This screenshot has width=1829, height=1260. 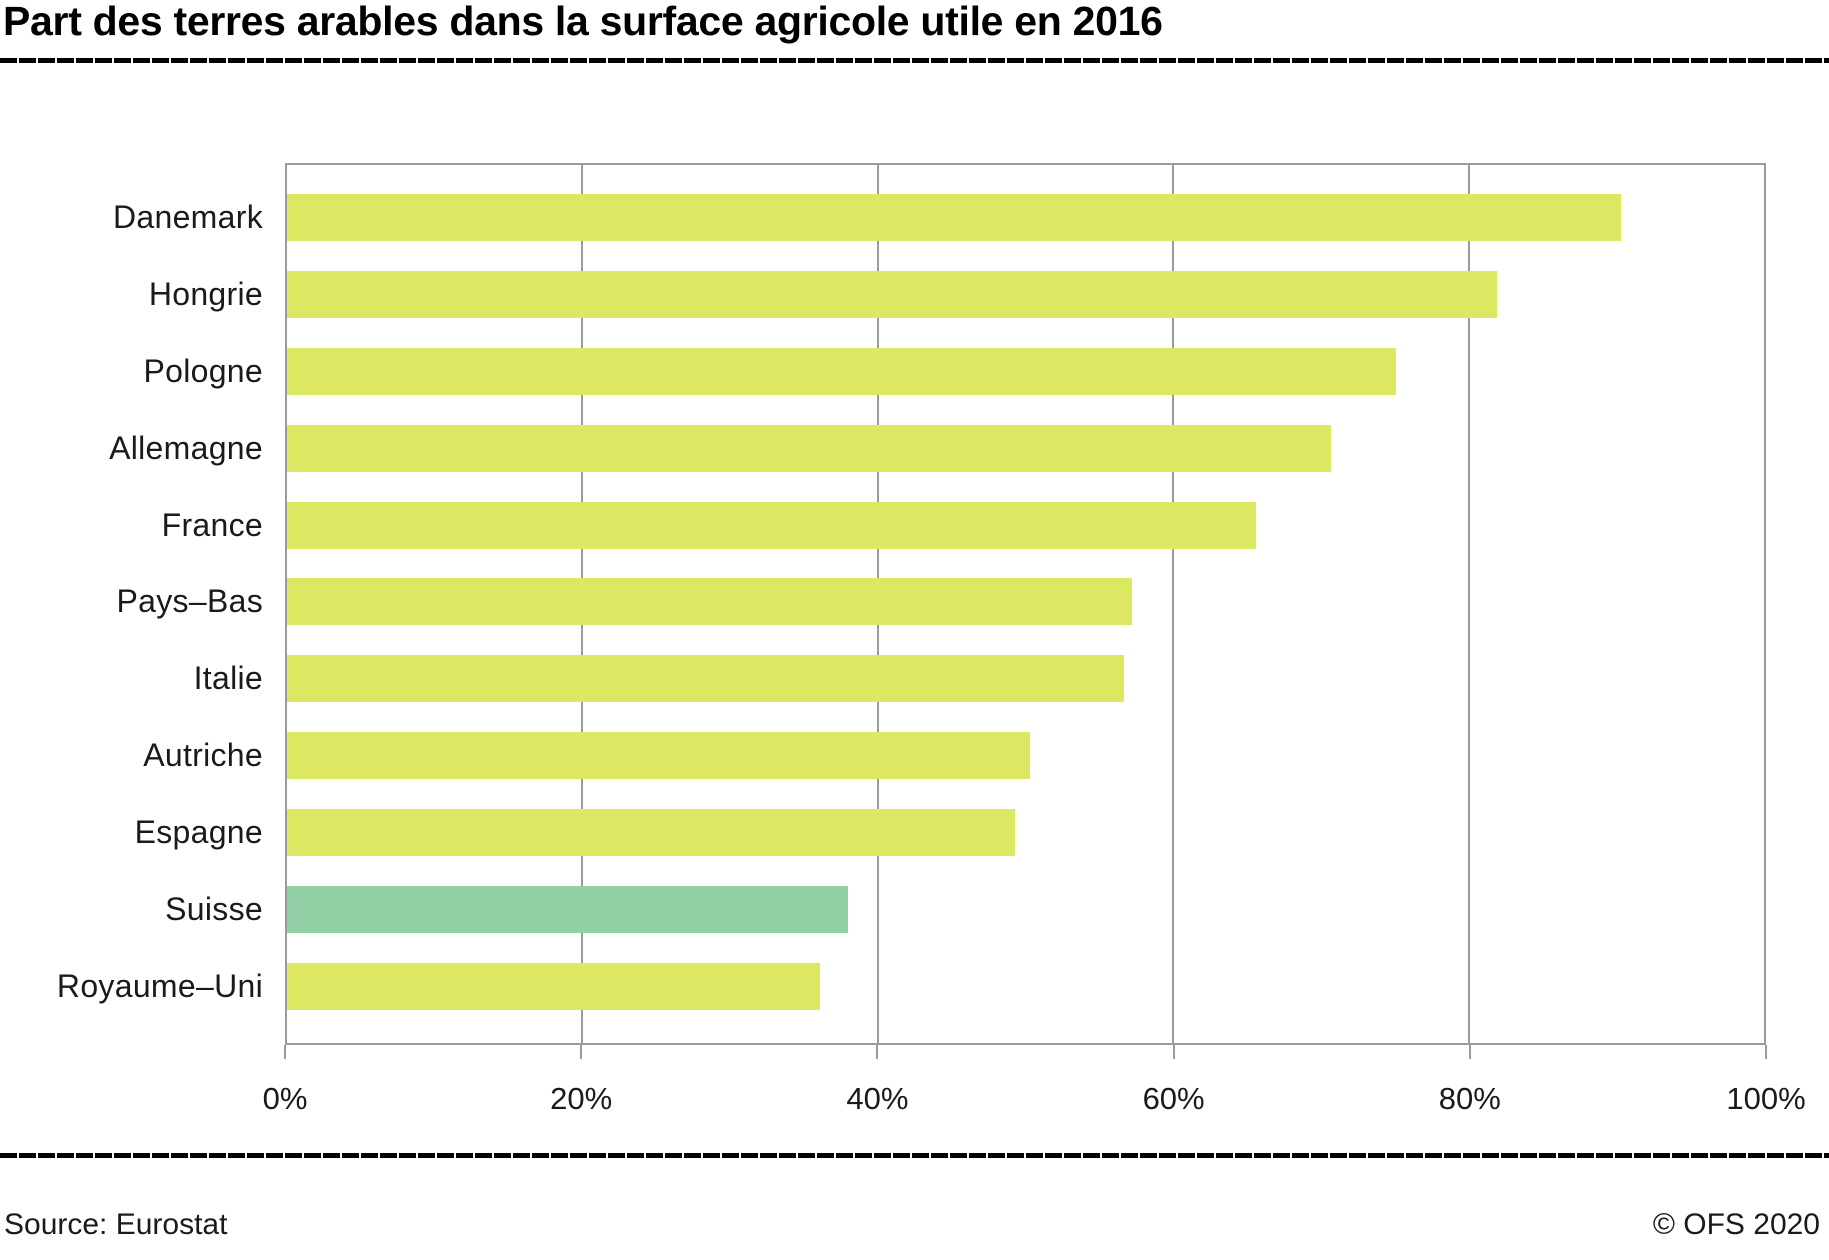 What do you see at coordinates (1173, 1098) in the screenshot?
I see `x-tick-label-60: 60%` at bounding box center [1173, 1098].